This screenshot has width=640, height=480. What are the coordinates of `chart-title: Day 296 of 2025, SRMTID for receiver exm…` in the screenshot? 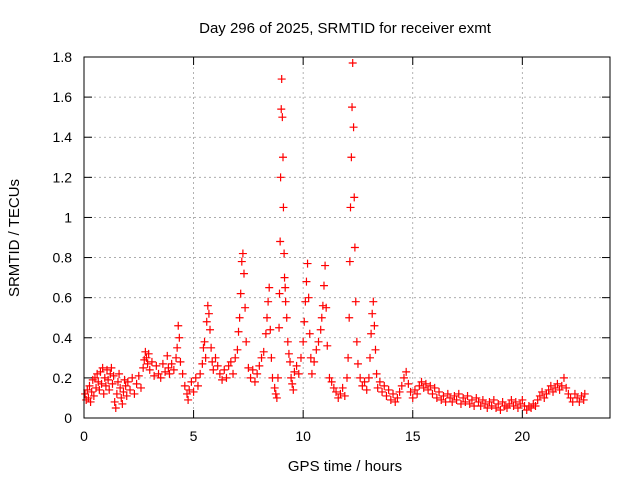 It's located at (345, 28).